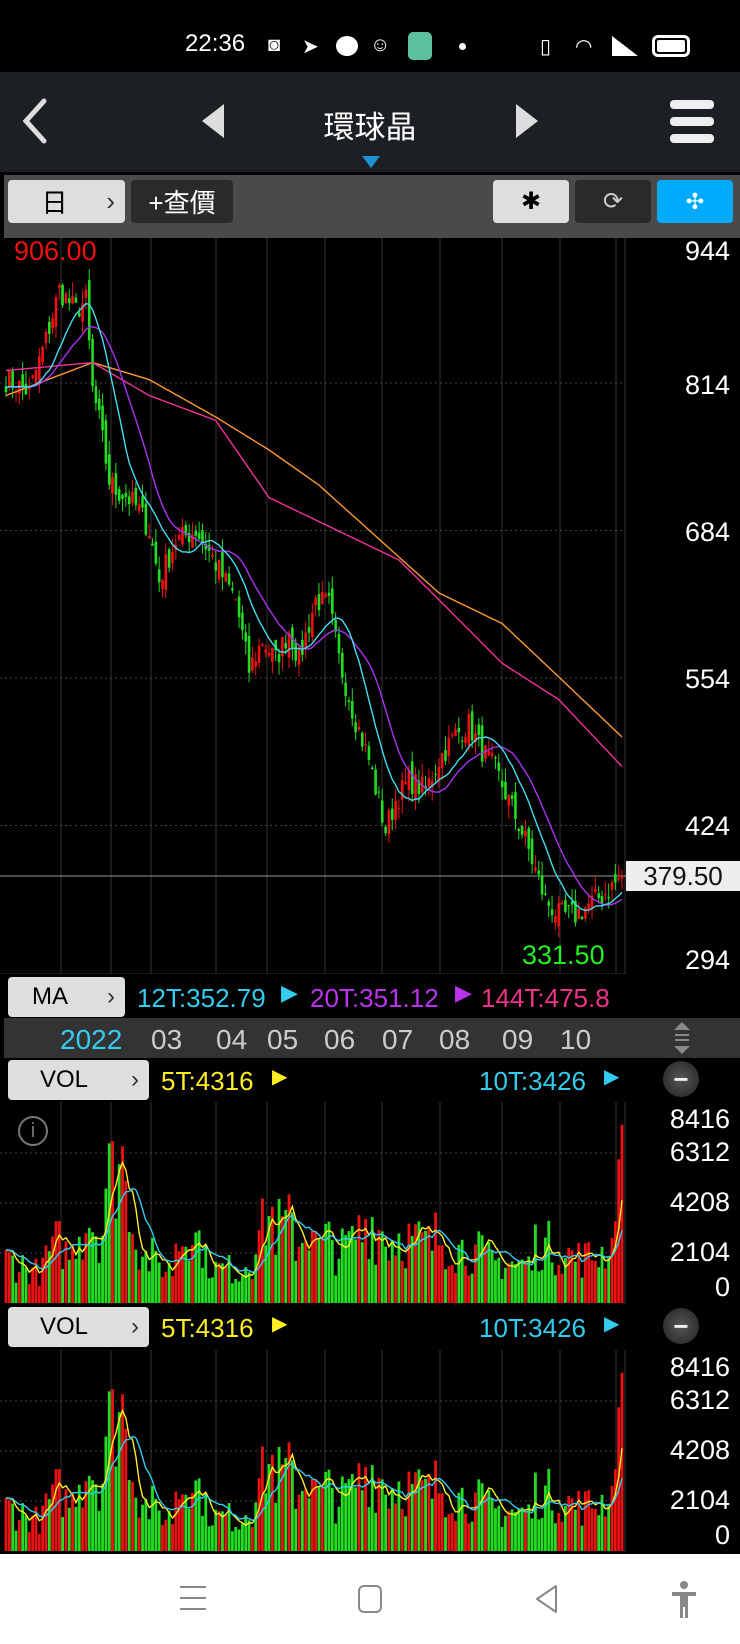  Describe the element at coordinates (54, 203) in the screenshot. I see `period-label: 日` at that location.